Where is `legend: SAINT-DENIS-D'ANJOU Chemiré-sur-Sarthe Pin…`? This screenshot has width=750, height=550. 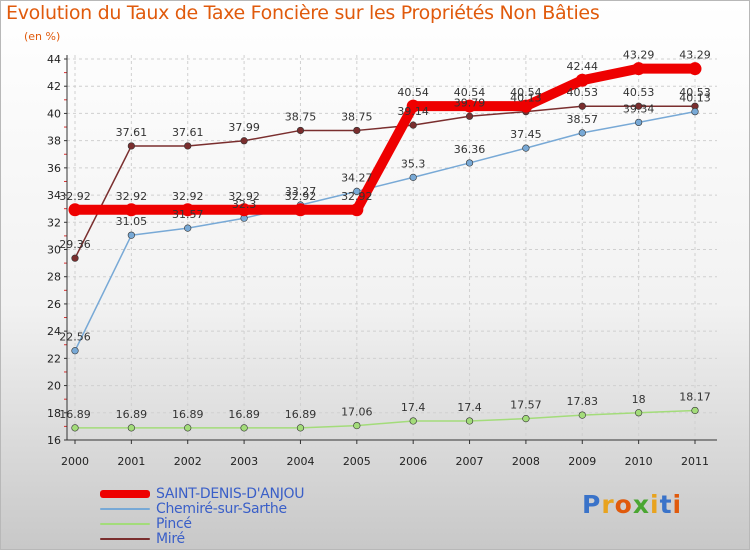 legend: SAINT-DENIS-D'ANJOU Chemiré-sur-Sarthe Pin… is located at coordinates (202, 516).